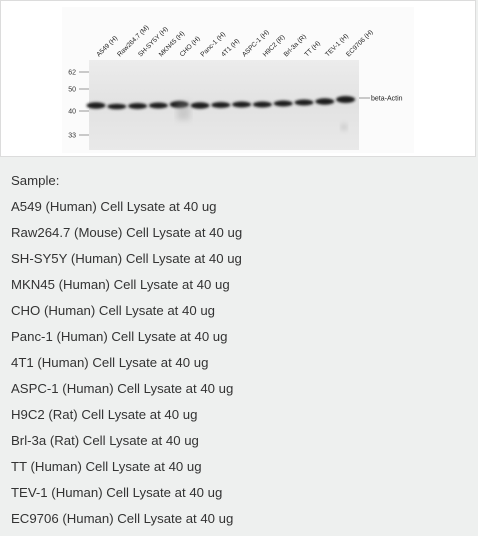  Describe the element at coordinates (119, 336) in the screenshot. I see `sample-item: Panc-1 (Human) Cell Lysate at 40 ug` at that location.